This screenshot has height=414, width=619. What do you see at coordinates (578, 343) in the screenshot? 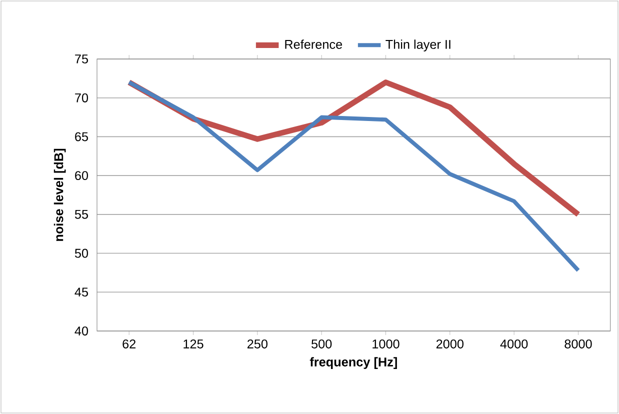
I see `x-tick-label: 8000` at bounding box center [578, 343].